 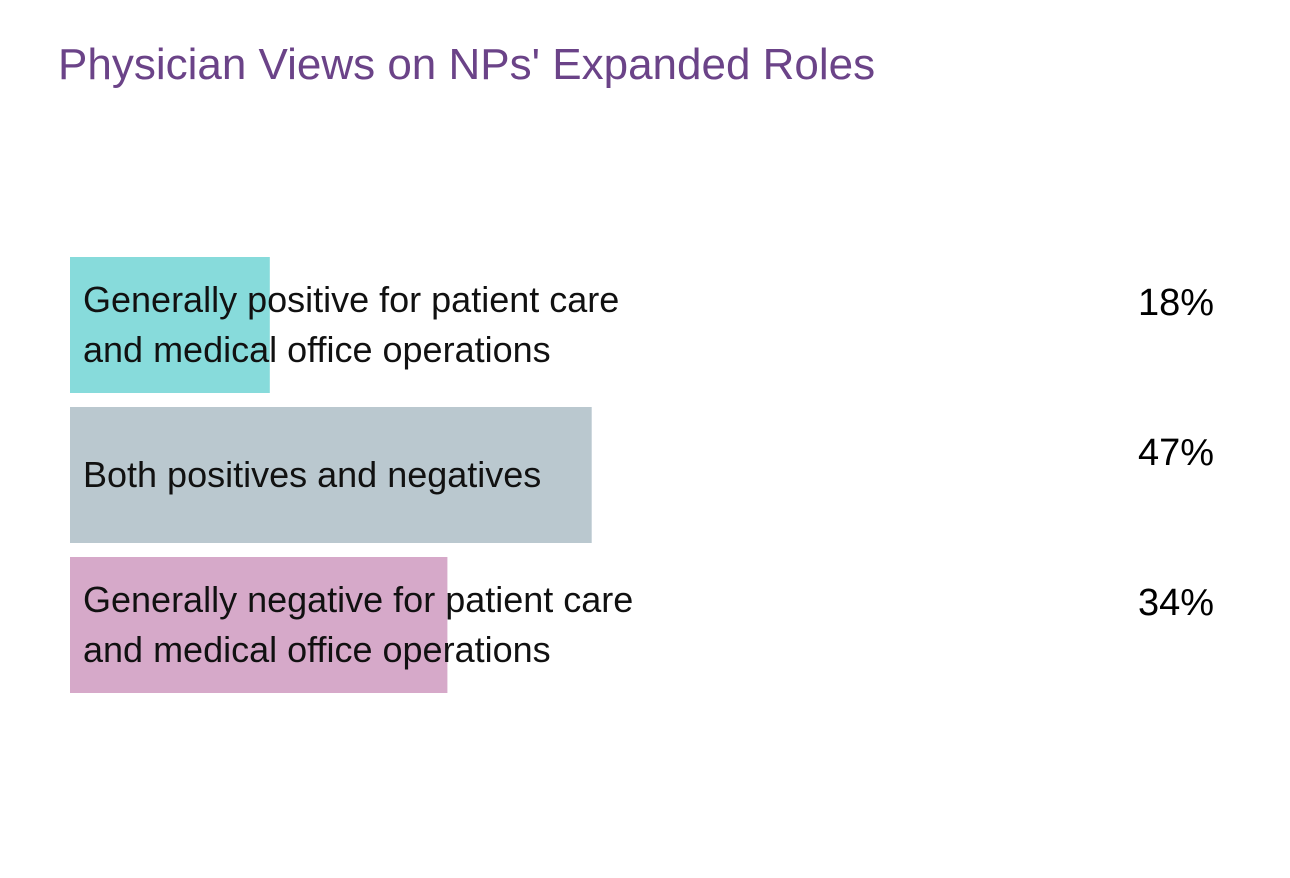 What do you see at coordinates (1176, 453) in the screenshot?
I see `value-label-2: 47%` at bounding box center [1176, 453].